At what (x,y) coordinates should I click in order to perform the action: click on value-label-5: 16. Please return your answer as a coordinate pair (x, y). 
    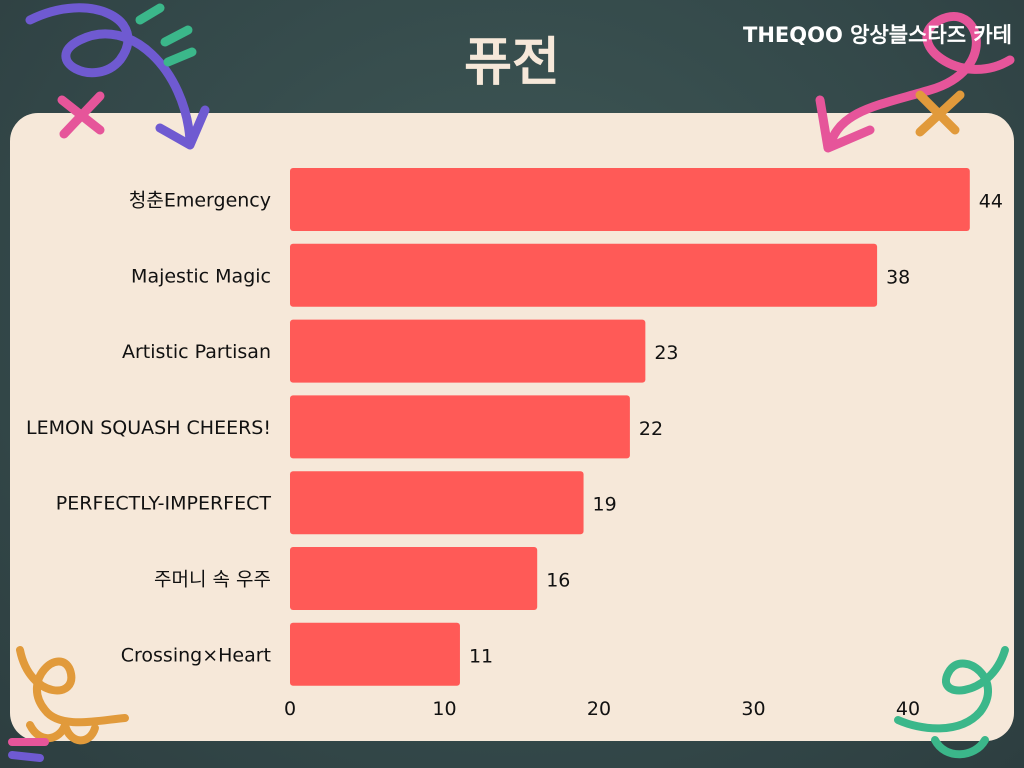
    Looking at the image, I should click on (558, 581).